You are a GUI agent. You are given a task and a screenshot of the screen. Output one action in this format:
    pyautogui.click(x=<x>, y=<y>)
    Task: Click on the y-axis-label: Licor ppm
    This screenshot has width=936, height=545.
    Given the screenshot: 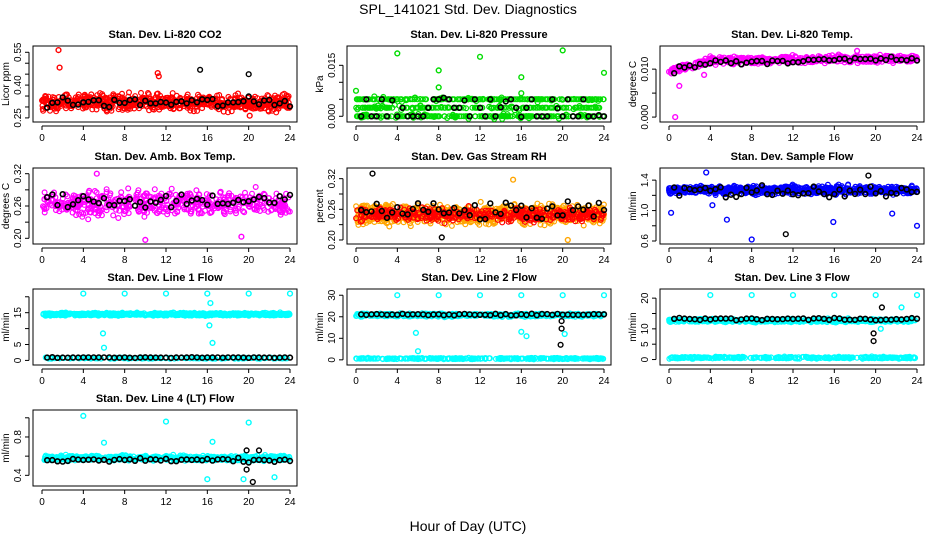 What is the action you would take?
    pyautogui.click(x=6, y=84)
    